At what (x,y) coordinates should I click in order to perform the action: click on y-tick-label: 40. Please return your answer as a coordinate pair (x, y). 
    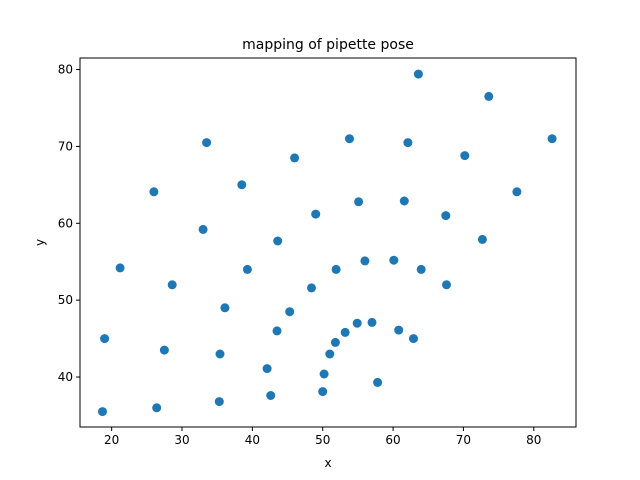
    Looking at the image, I should click on (65, 377).